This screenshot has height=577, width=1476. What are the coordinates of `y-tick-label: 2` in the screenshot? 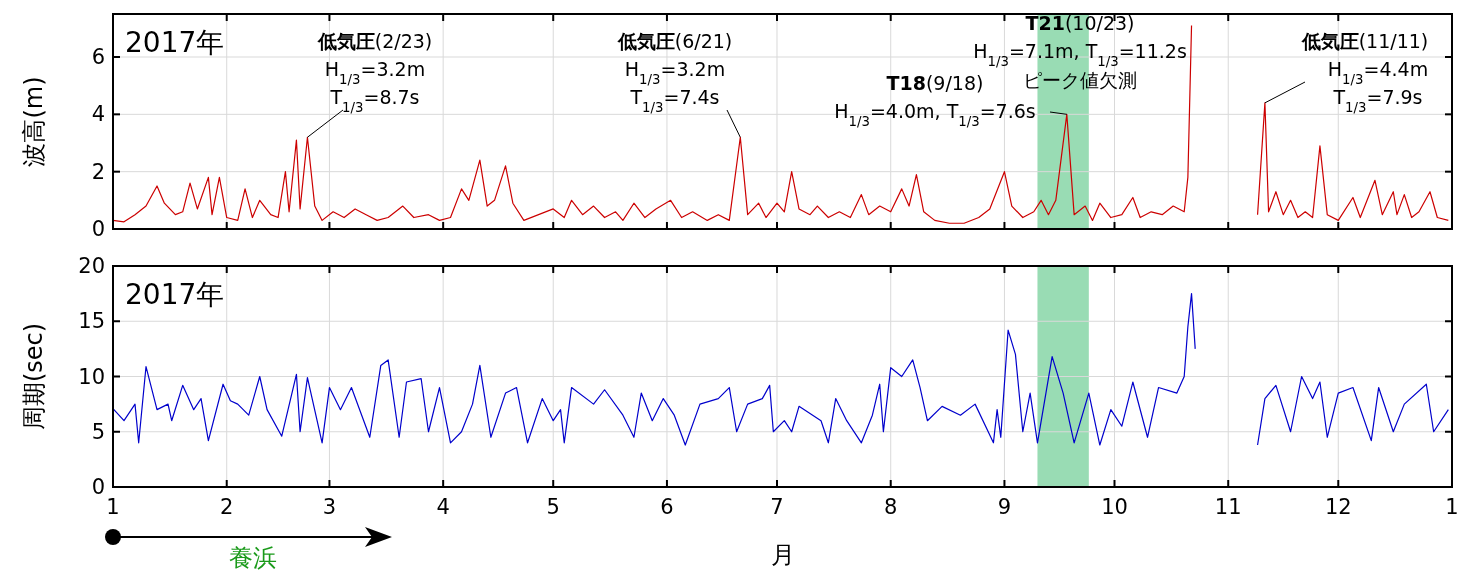 It's located at (98, 171).